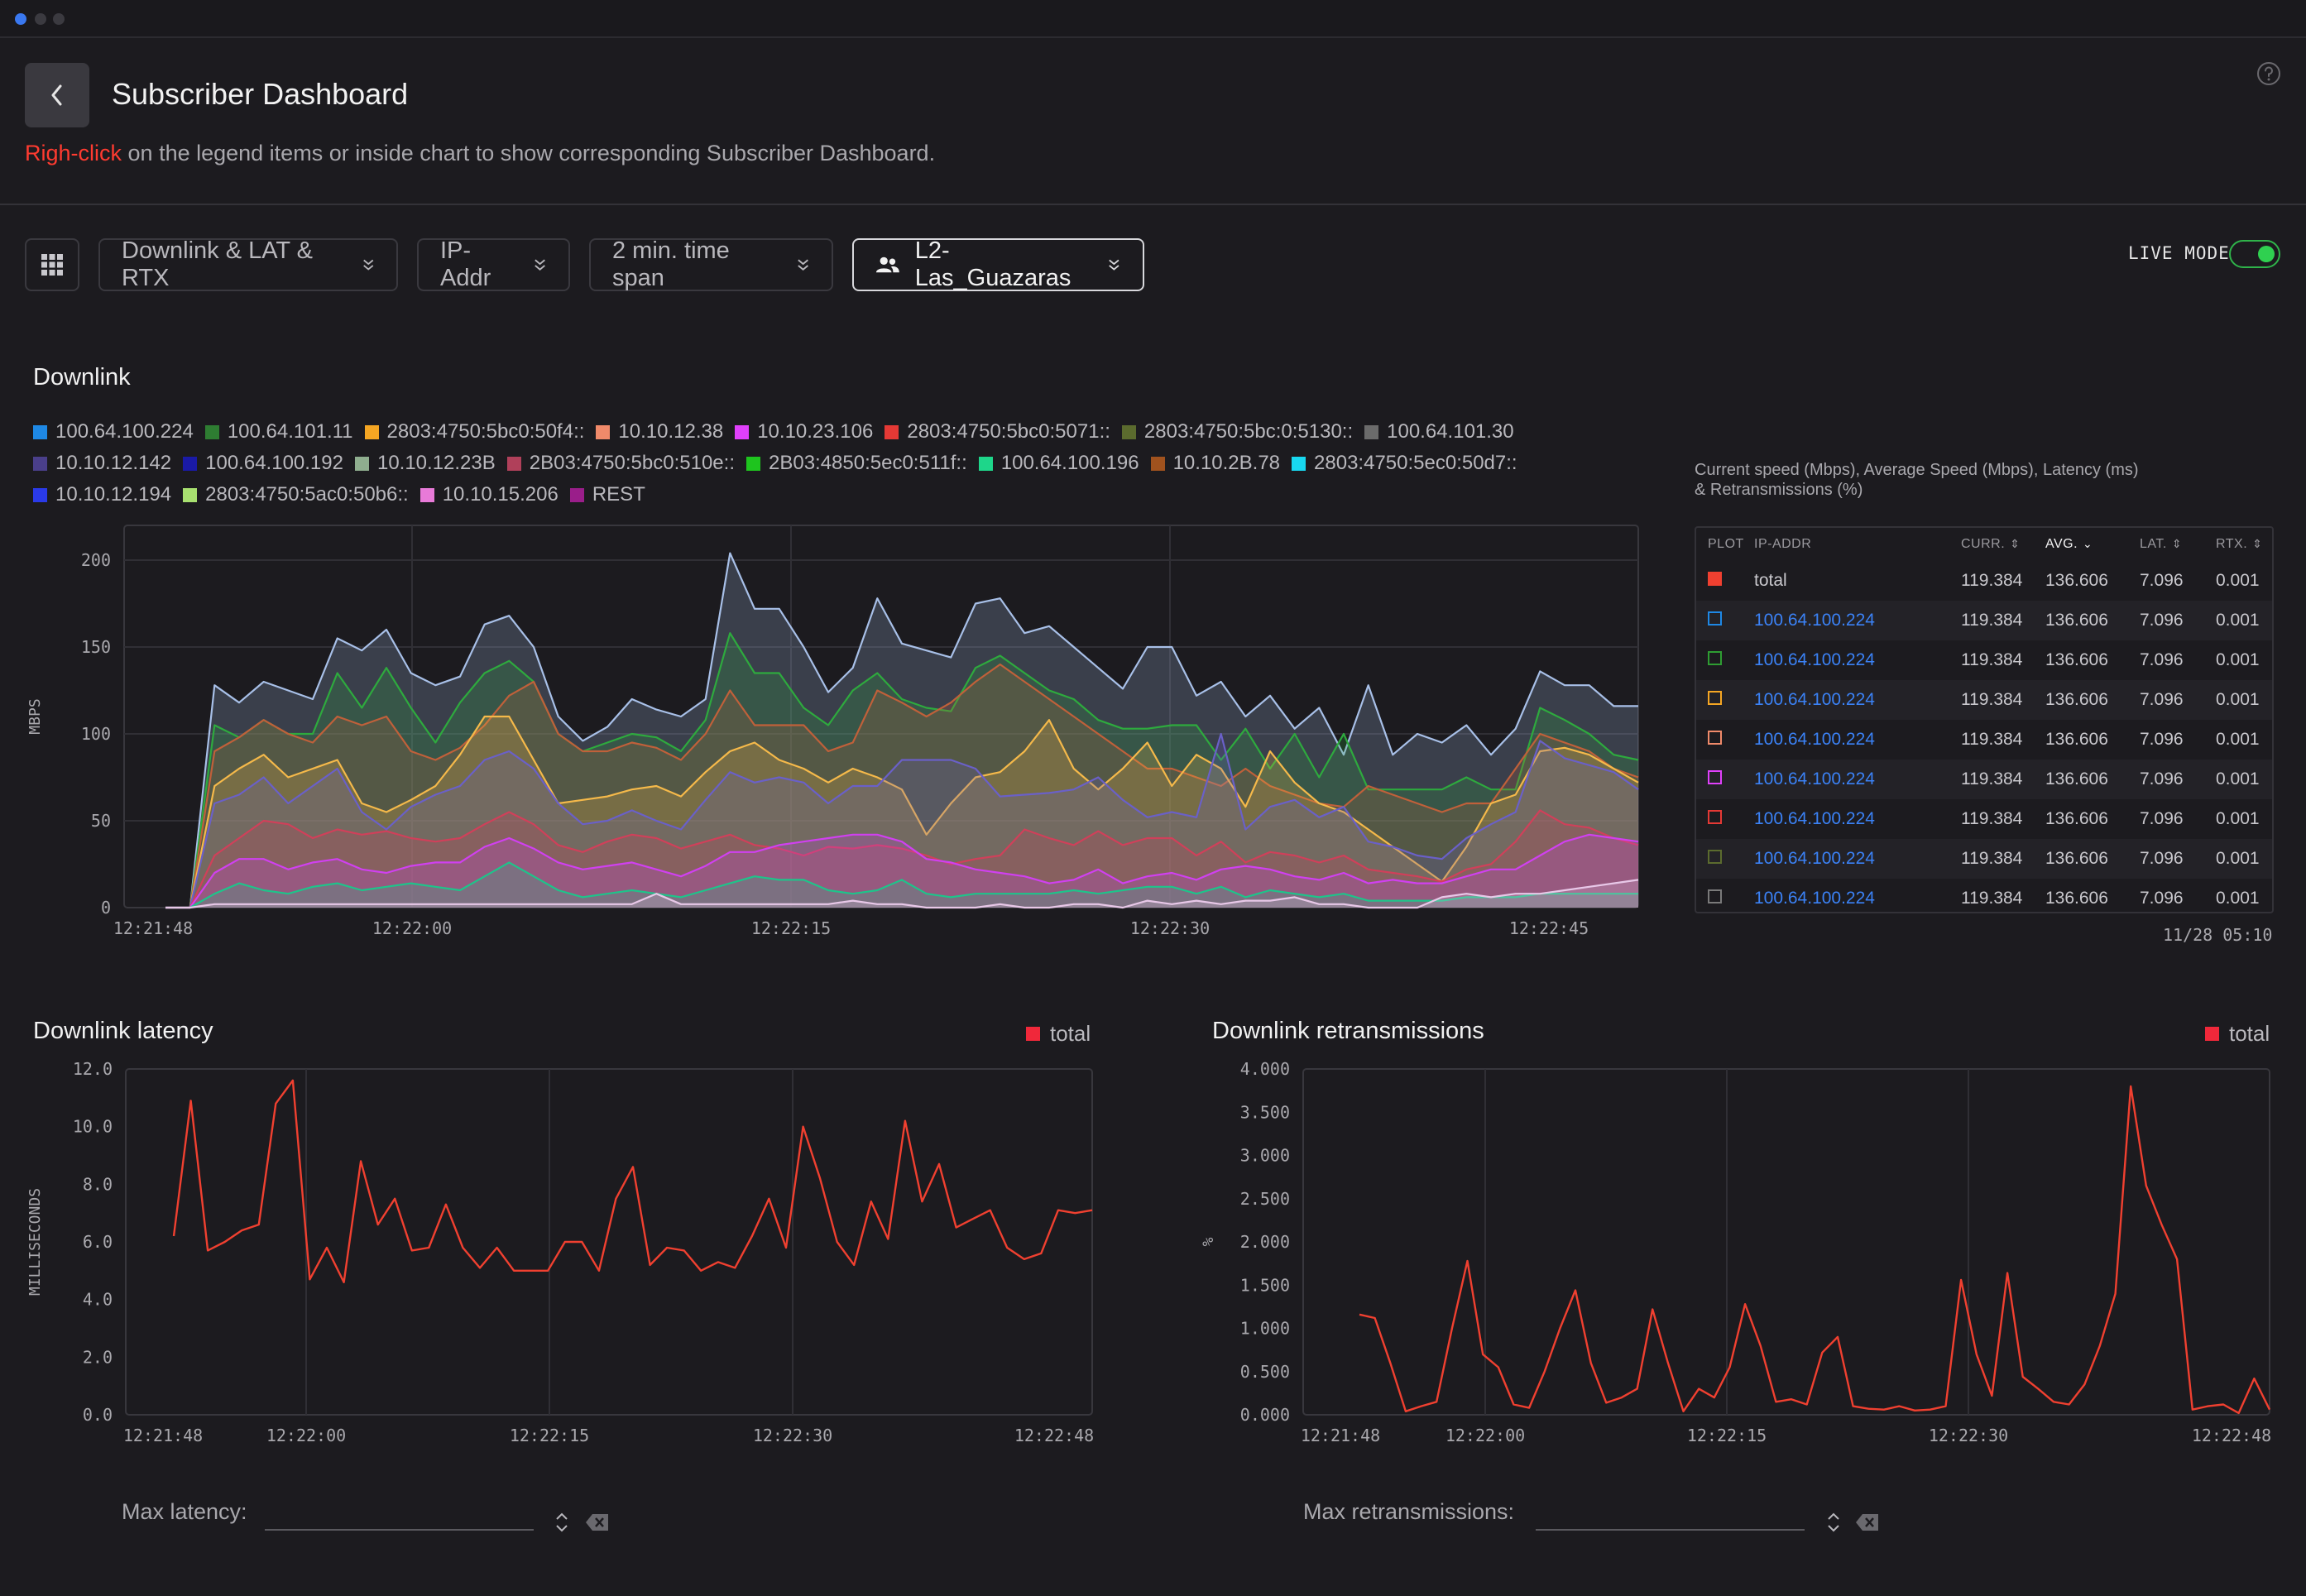 The height and width of the screenshot is (1596, 2306). What do you see at coordinates (621, 463) in the screenshot?
I see `legend-item: 2B03:4750:5bc0:510e::` at bounding box center [621, 463].